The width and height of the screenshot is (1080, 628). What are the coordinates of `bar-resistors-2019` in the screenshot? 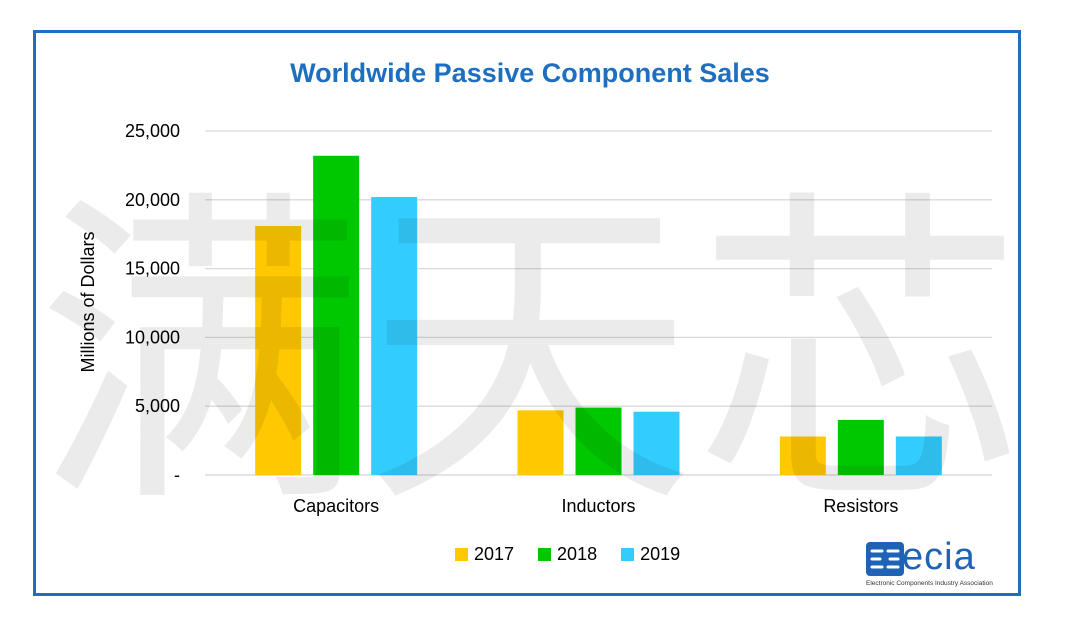 It's located at (918, 455).